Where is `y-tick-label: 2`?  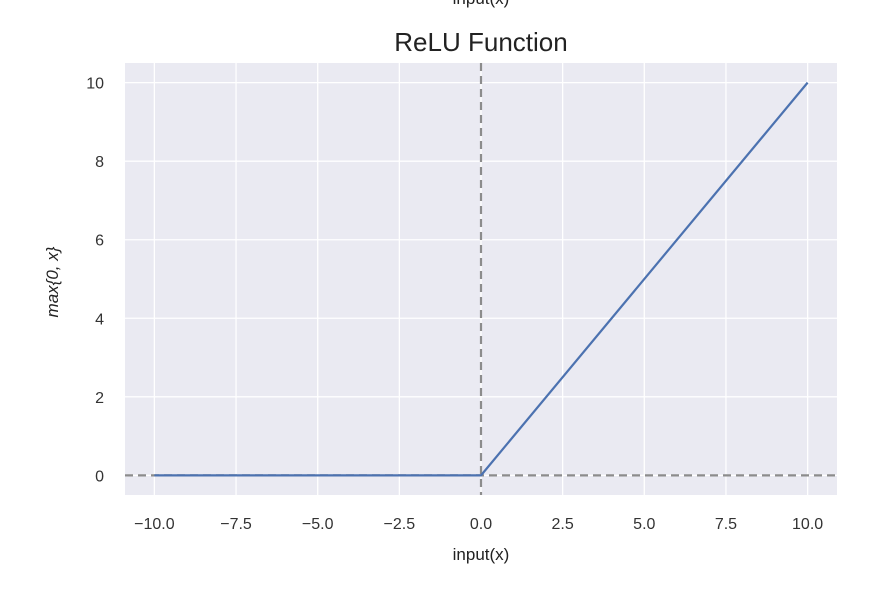
y-tick-label: 2 is located at coordinates (99, 398).